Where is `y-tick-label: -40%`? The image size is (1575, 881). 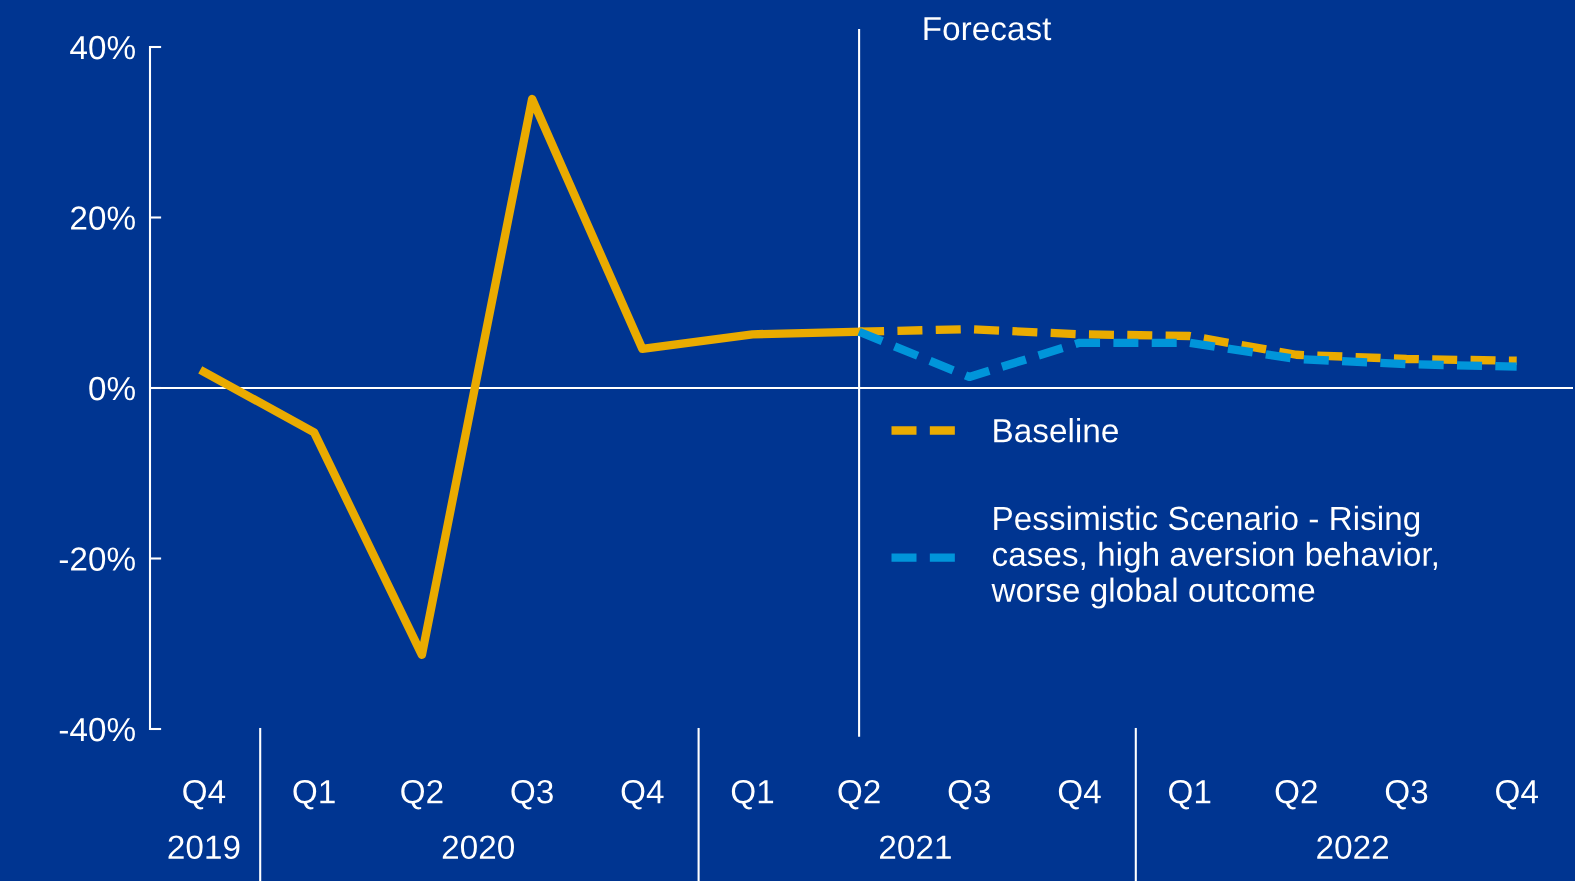
y-tick-label: -40% is located at coordinates (97, 729).